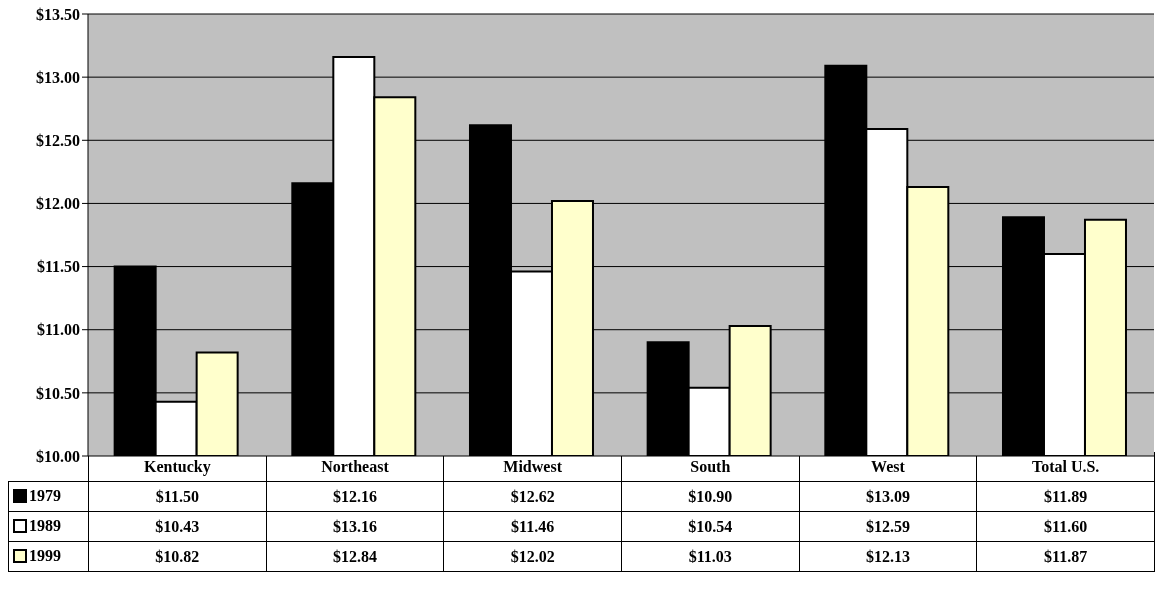 This screenshot has width=1164, height=599. I want to click on data-label: $12.13, so click(888, 556).